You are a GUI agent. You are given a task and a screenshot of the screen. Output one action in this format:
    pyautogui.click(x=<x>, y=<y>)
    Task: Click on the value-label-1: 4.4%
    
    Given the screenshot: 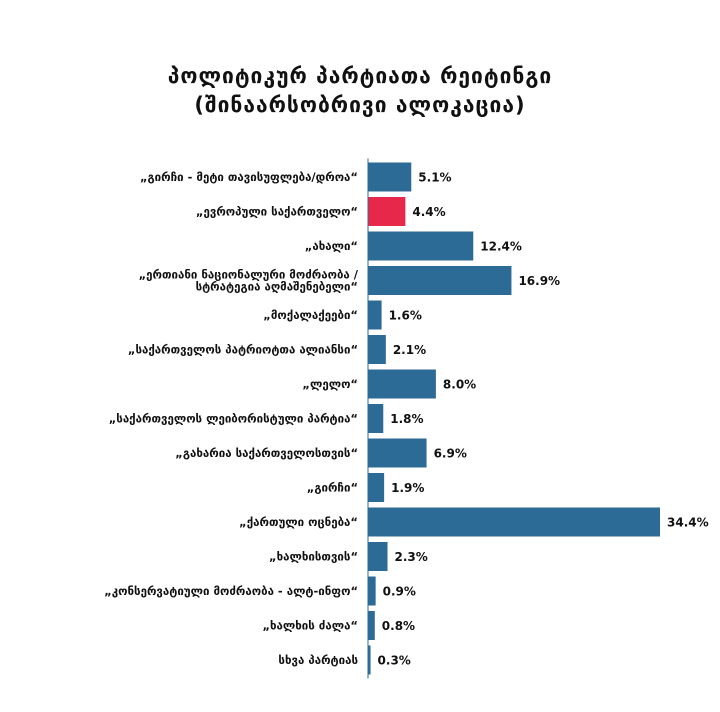 What is the action you would take?
    pyautogui.click(x=428, y=212)
    